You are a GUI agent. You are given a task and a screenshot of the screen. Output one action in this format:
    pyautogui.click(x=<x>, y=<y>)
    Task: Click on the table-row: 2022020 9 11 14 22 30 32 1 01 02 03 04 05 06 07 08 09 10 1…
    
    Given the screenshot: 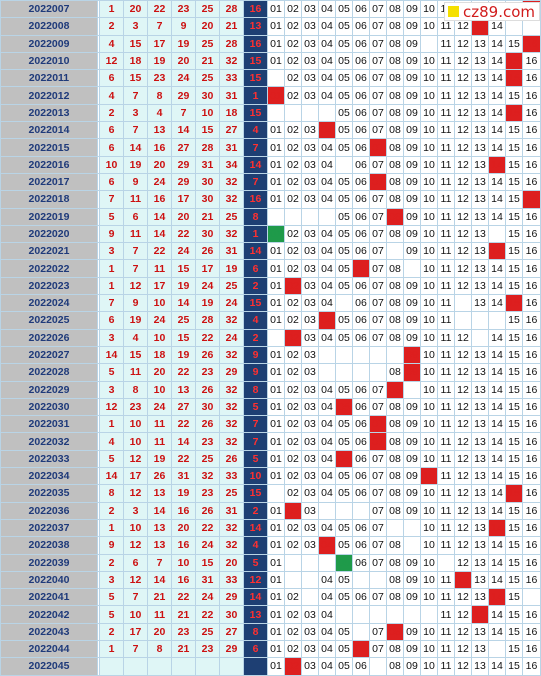 What is the action you would take?
    pyautogui.click(x=270, y=234)
    